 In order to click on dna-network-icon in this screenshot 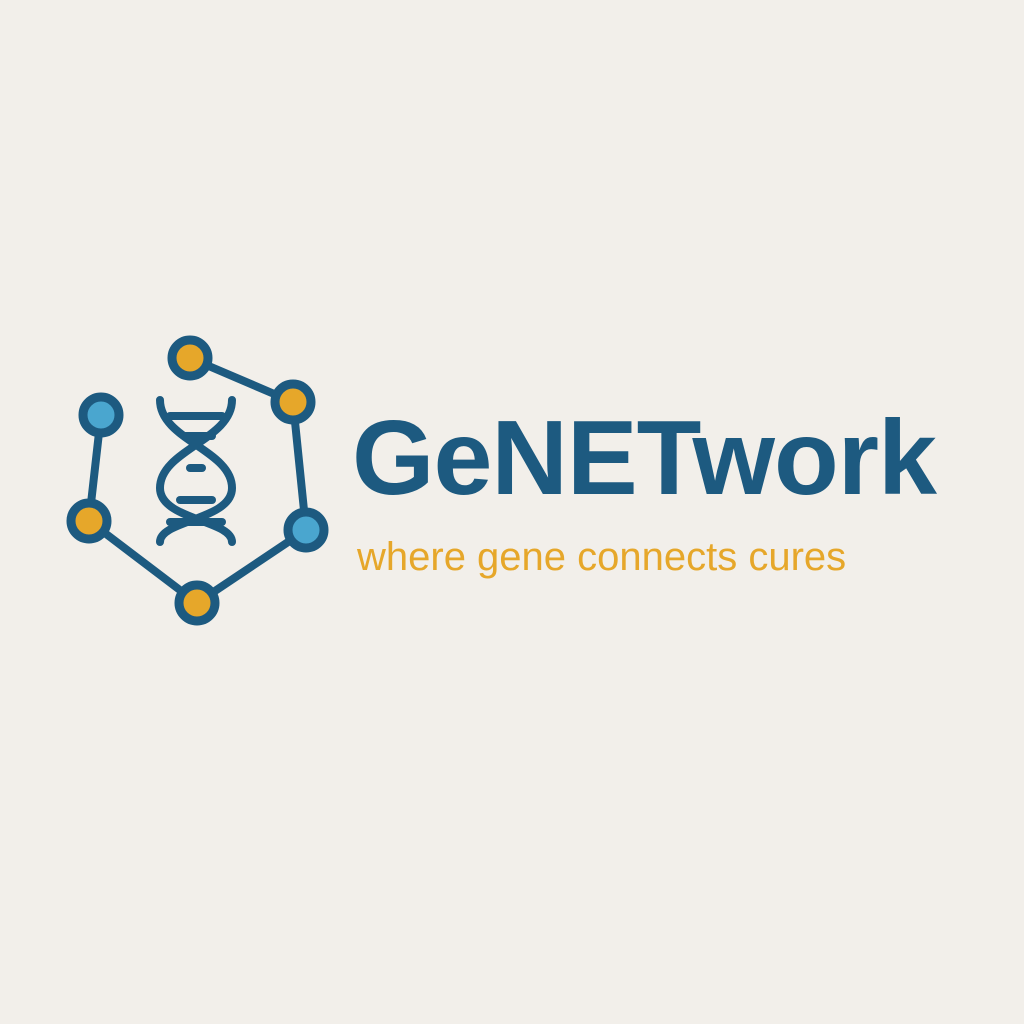, I will do `click(200, 485)`.